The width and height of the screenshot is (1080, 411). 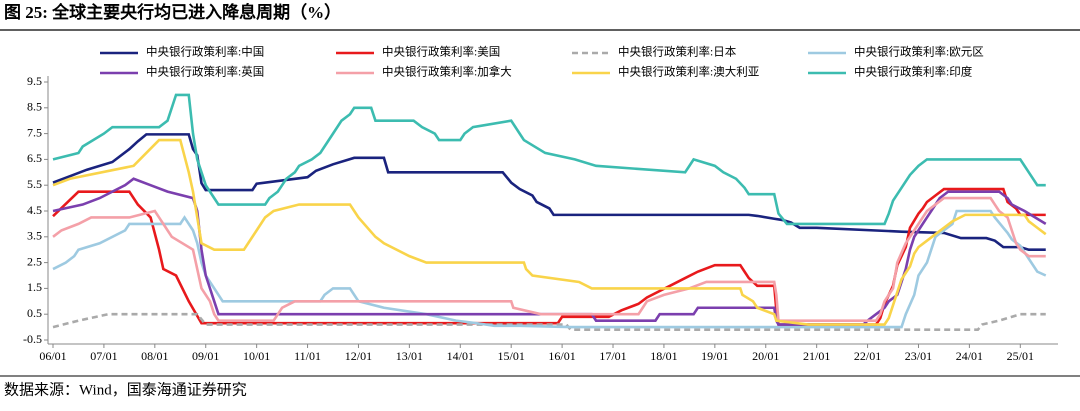 What do you see at coordinates (256, 356) in the screenshot?
I see `x-tick-label: 10/01` at bounding box center [256, 356].